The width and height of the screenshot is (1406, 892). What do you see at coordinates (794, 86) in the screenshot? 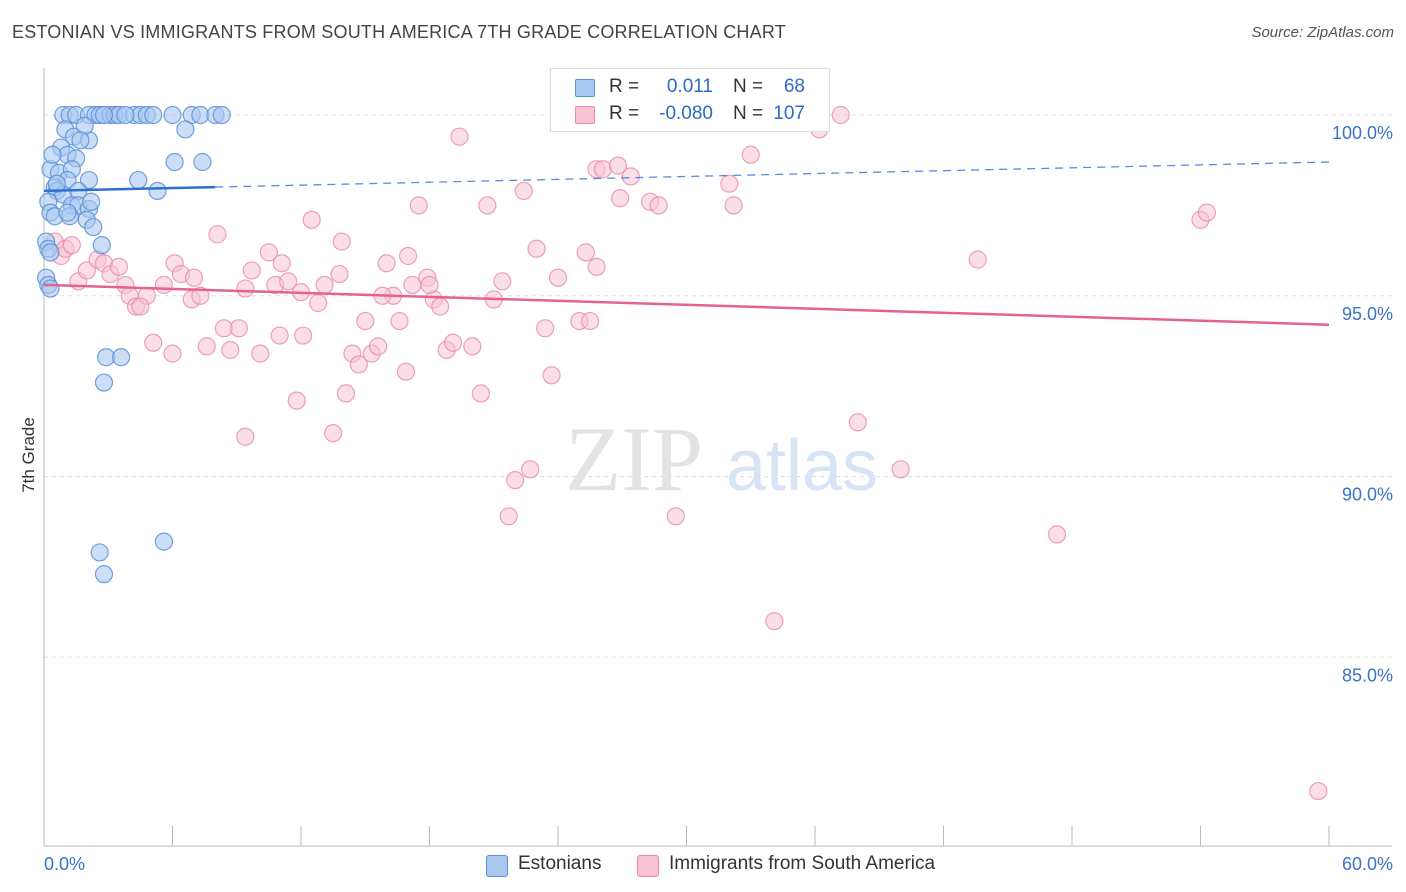
I see `n-value: 68` at bounding box center [794, 86].